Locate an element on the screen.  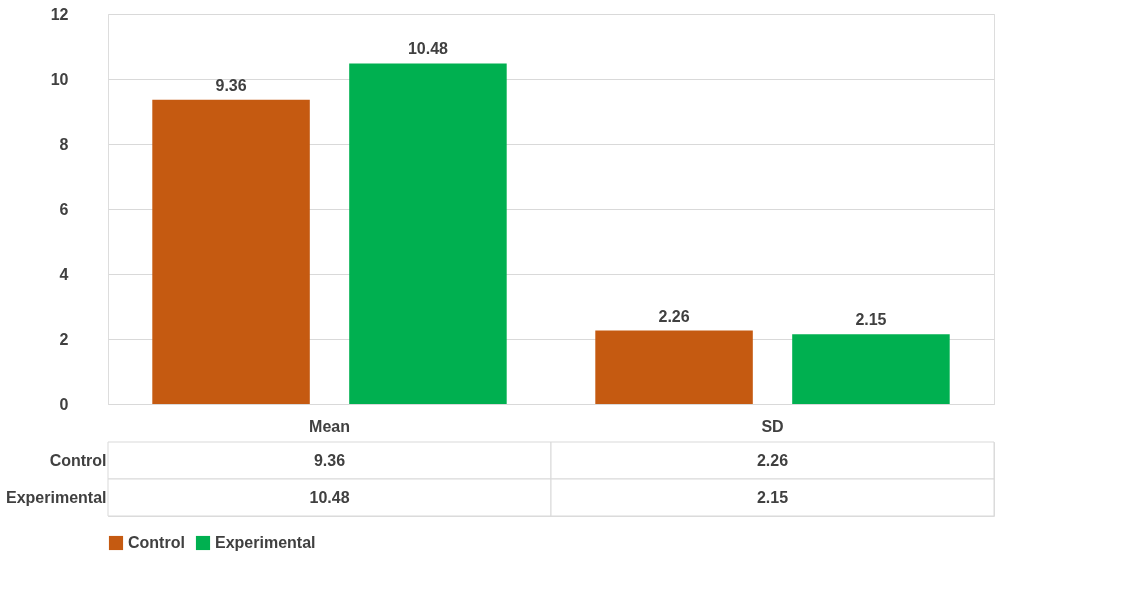
text: Control is located at coordinates (78, 460).